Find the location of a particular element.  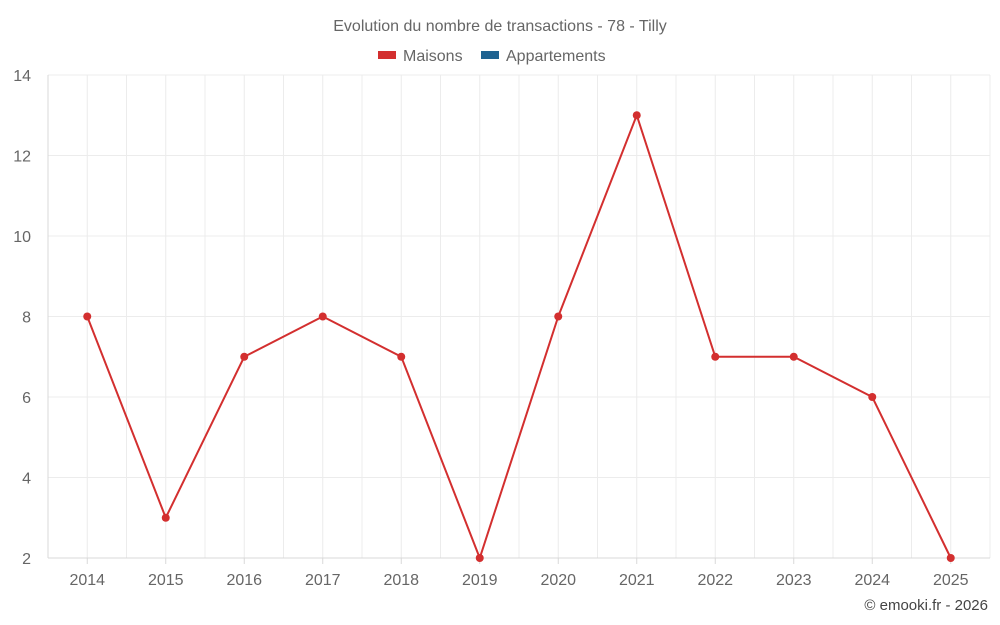

x-tick-label: 2022 is located at coordinates (715, 580).